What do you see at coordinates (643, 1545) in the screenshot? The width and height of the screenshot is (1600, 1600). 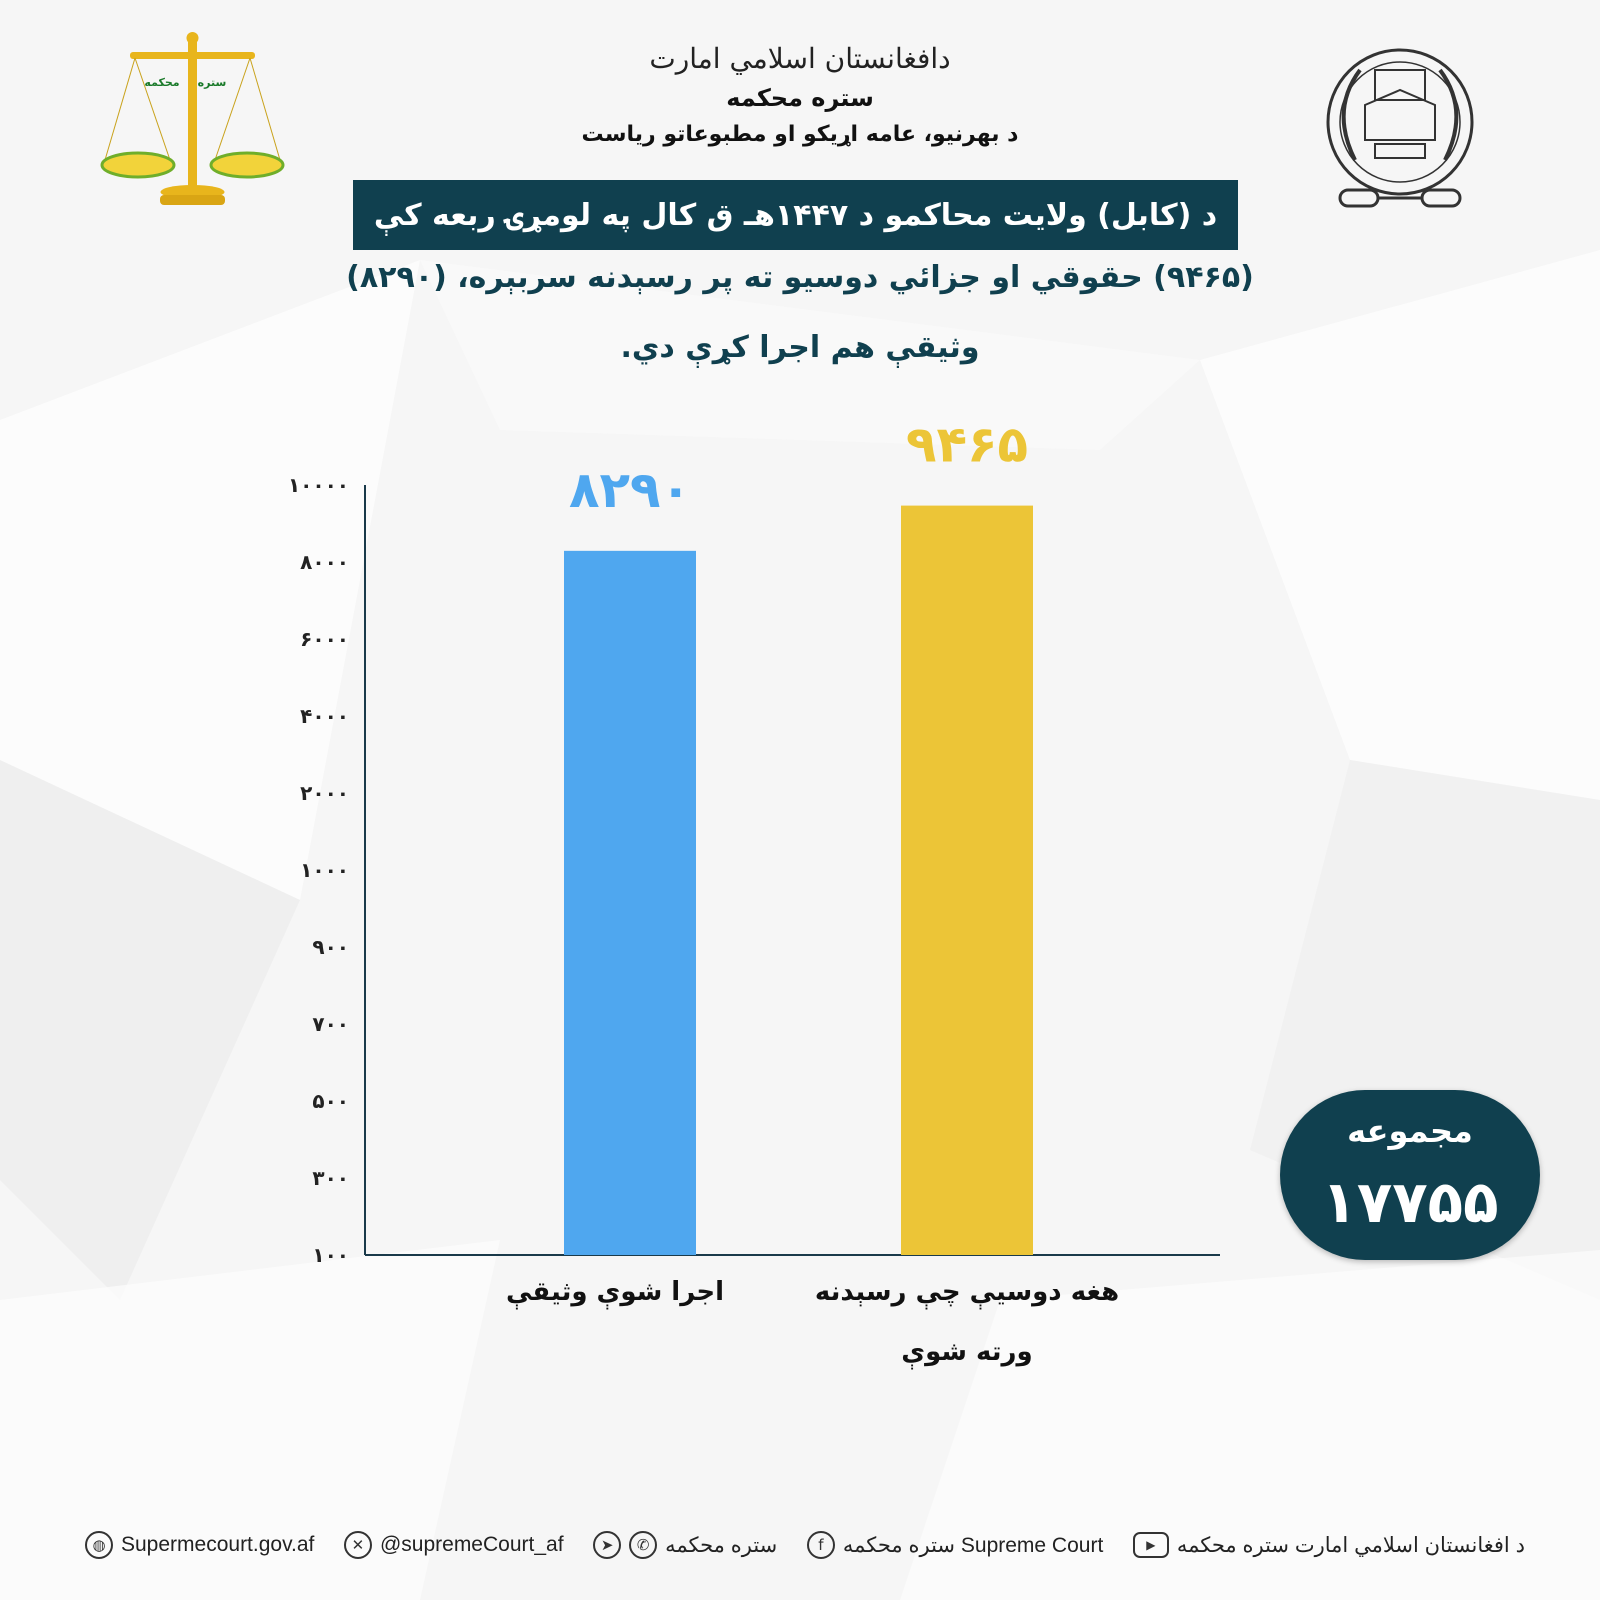 I see `whatsapp-icon: ✆` at bounding box center [643, 1545].